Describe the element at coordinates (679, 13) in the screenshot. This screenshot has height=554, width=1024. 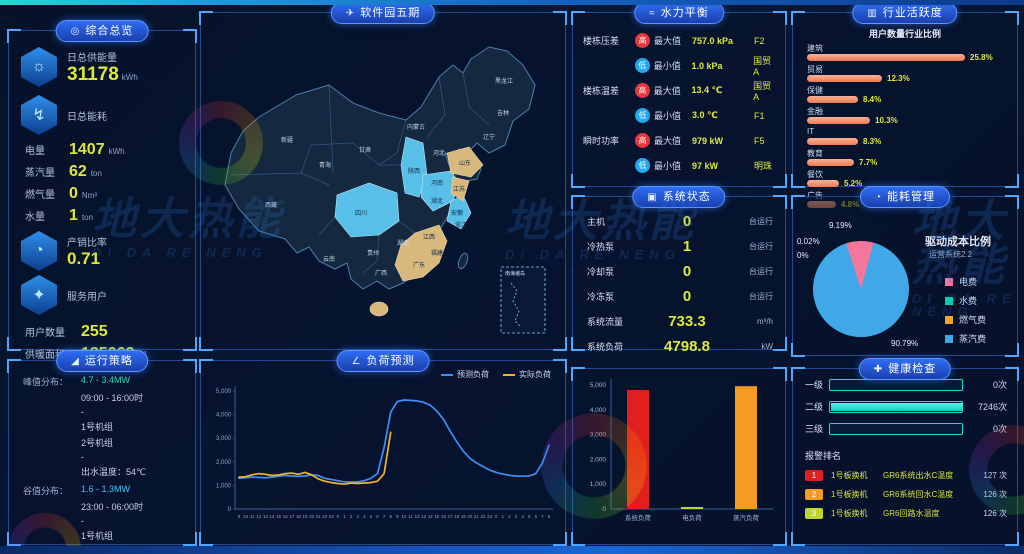
I see `panel-hydraulic-header: ≈ 水力平衡` at that location.